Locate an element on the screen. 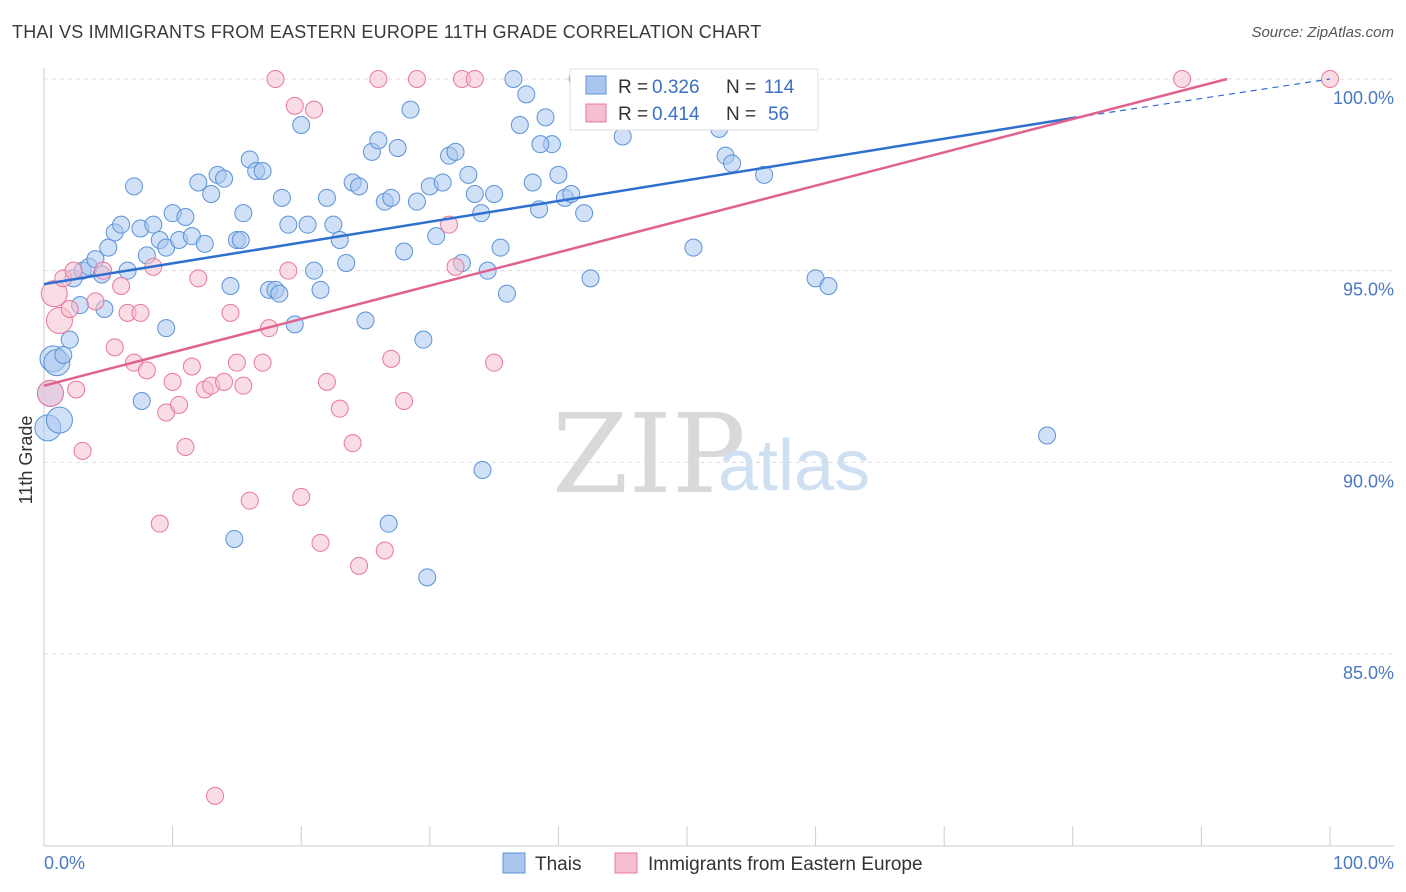 The height and width of the screenshot is (892, 1406). legend-label-thais: Thais is located at coordinates (558, 864).